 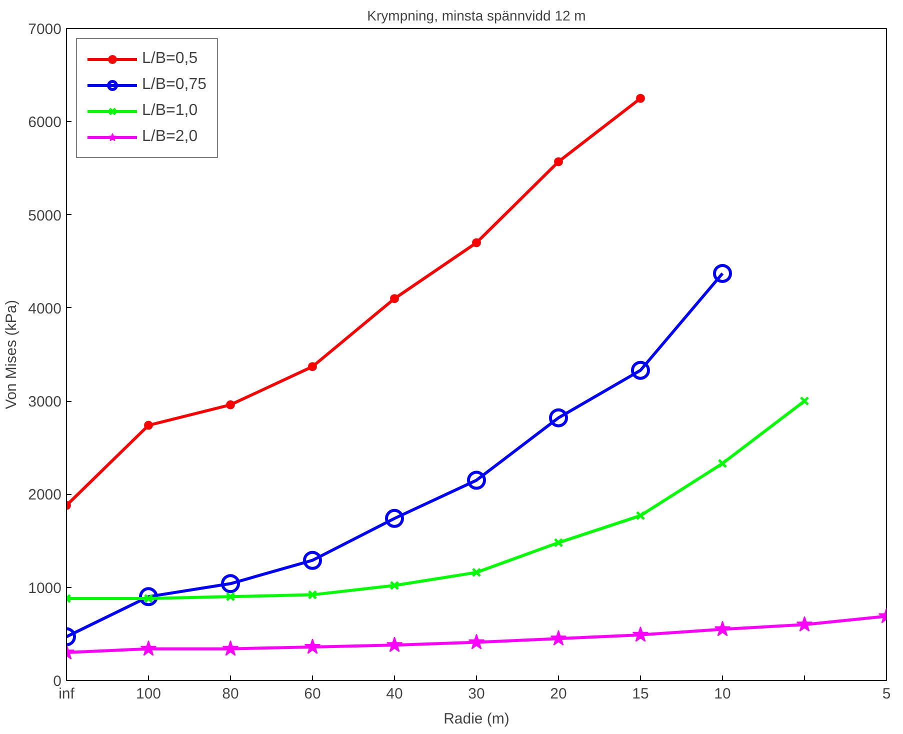 What do you see at coordinates (11, 355) in the screenshot?
I see `y-axis-title: Von Mises (kPa)` at bounding box center [11, 355].